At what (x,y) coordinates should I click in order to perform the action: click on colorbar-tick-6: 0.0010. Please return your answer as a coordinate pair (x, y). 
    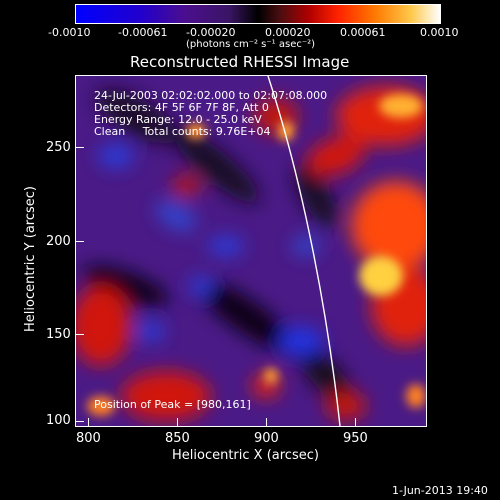
    Looking at the image, I should click on (439, 32).